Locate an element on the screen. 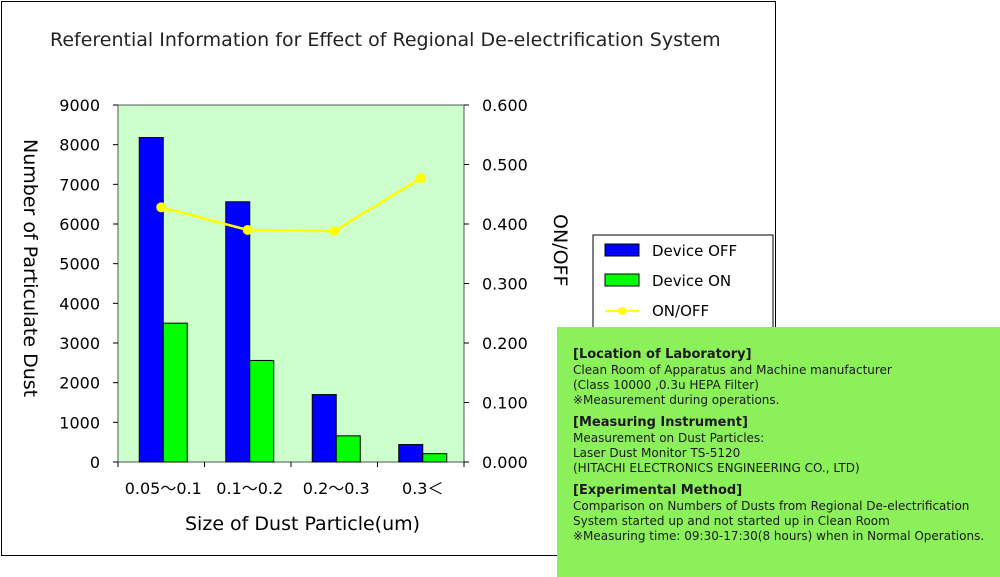 This screenshot has width=1000, height=577. y-tick-label: 8000 is located at coordinates (79, 145).